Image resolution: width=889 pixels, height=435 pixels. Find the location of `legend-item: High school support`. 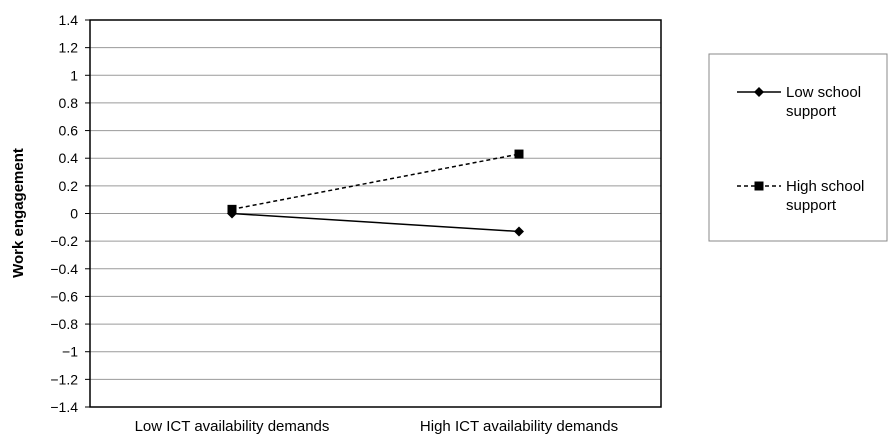

legend-item: High school support is located at coordinates (800, 196).